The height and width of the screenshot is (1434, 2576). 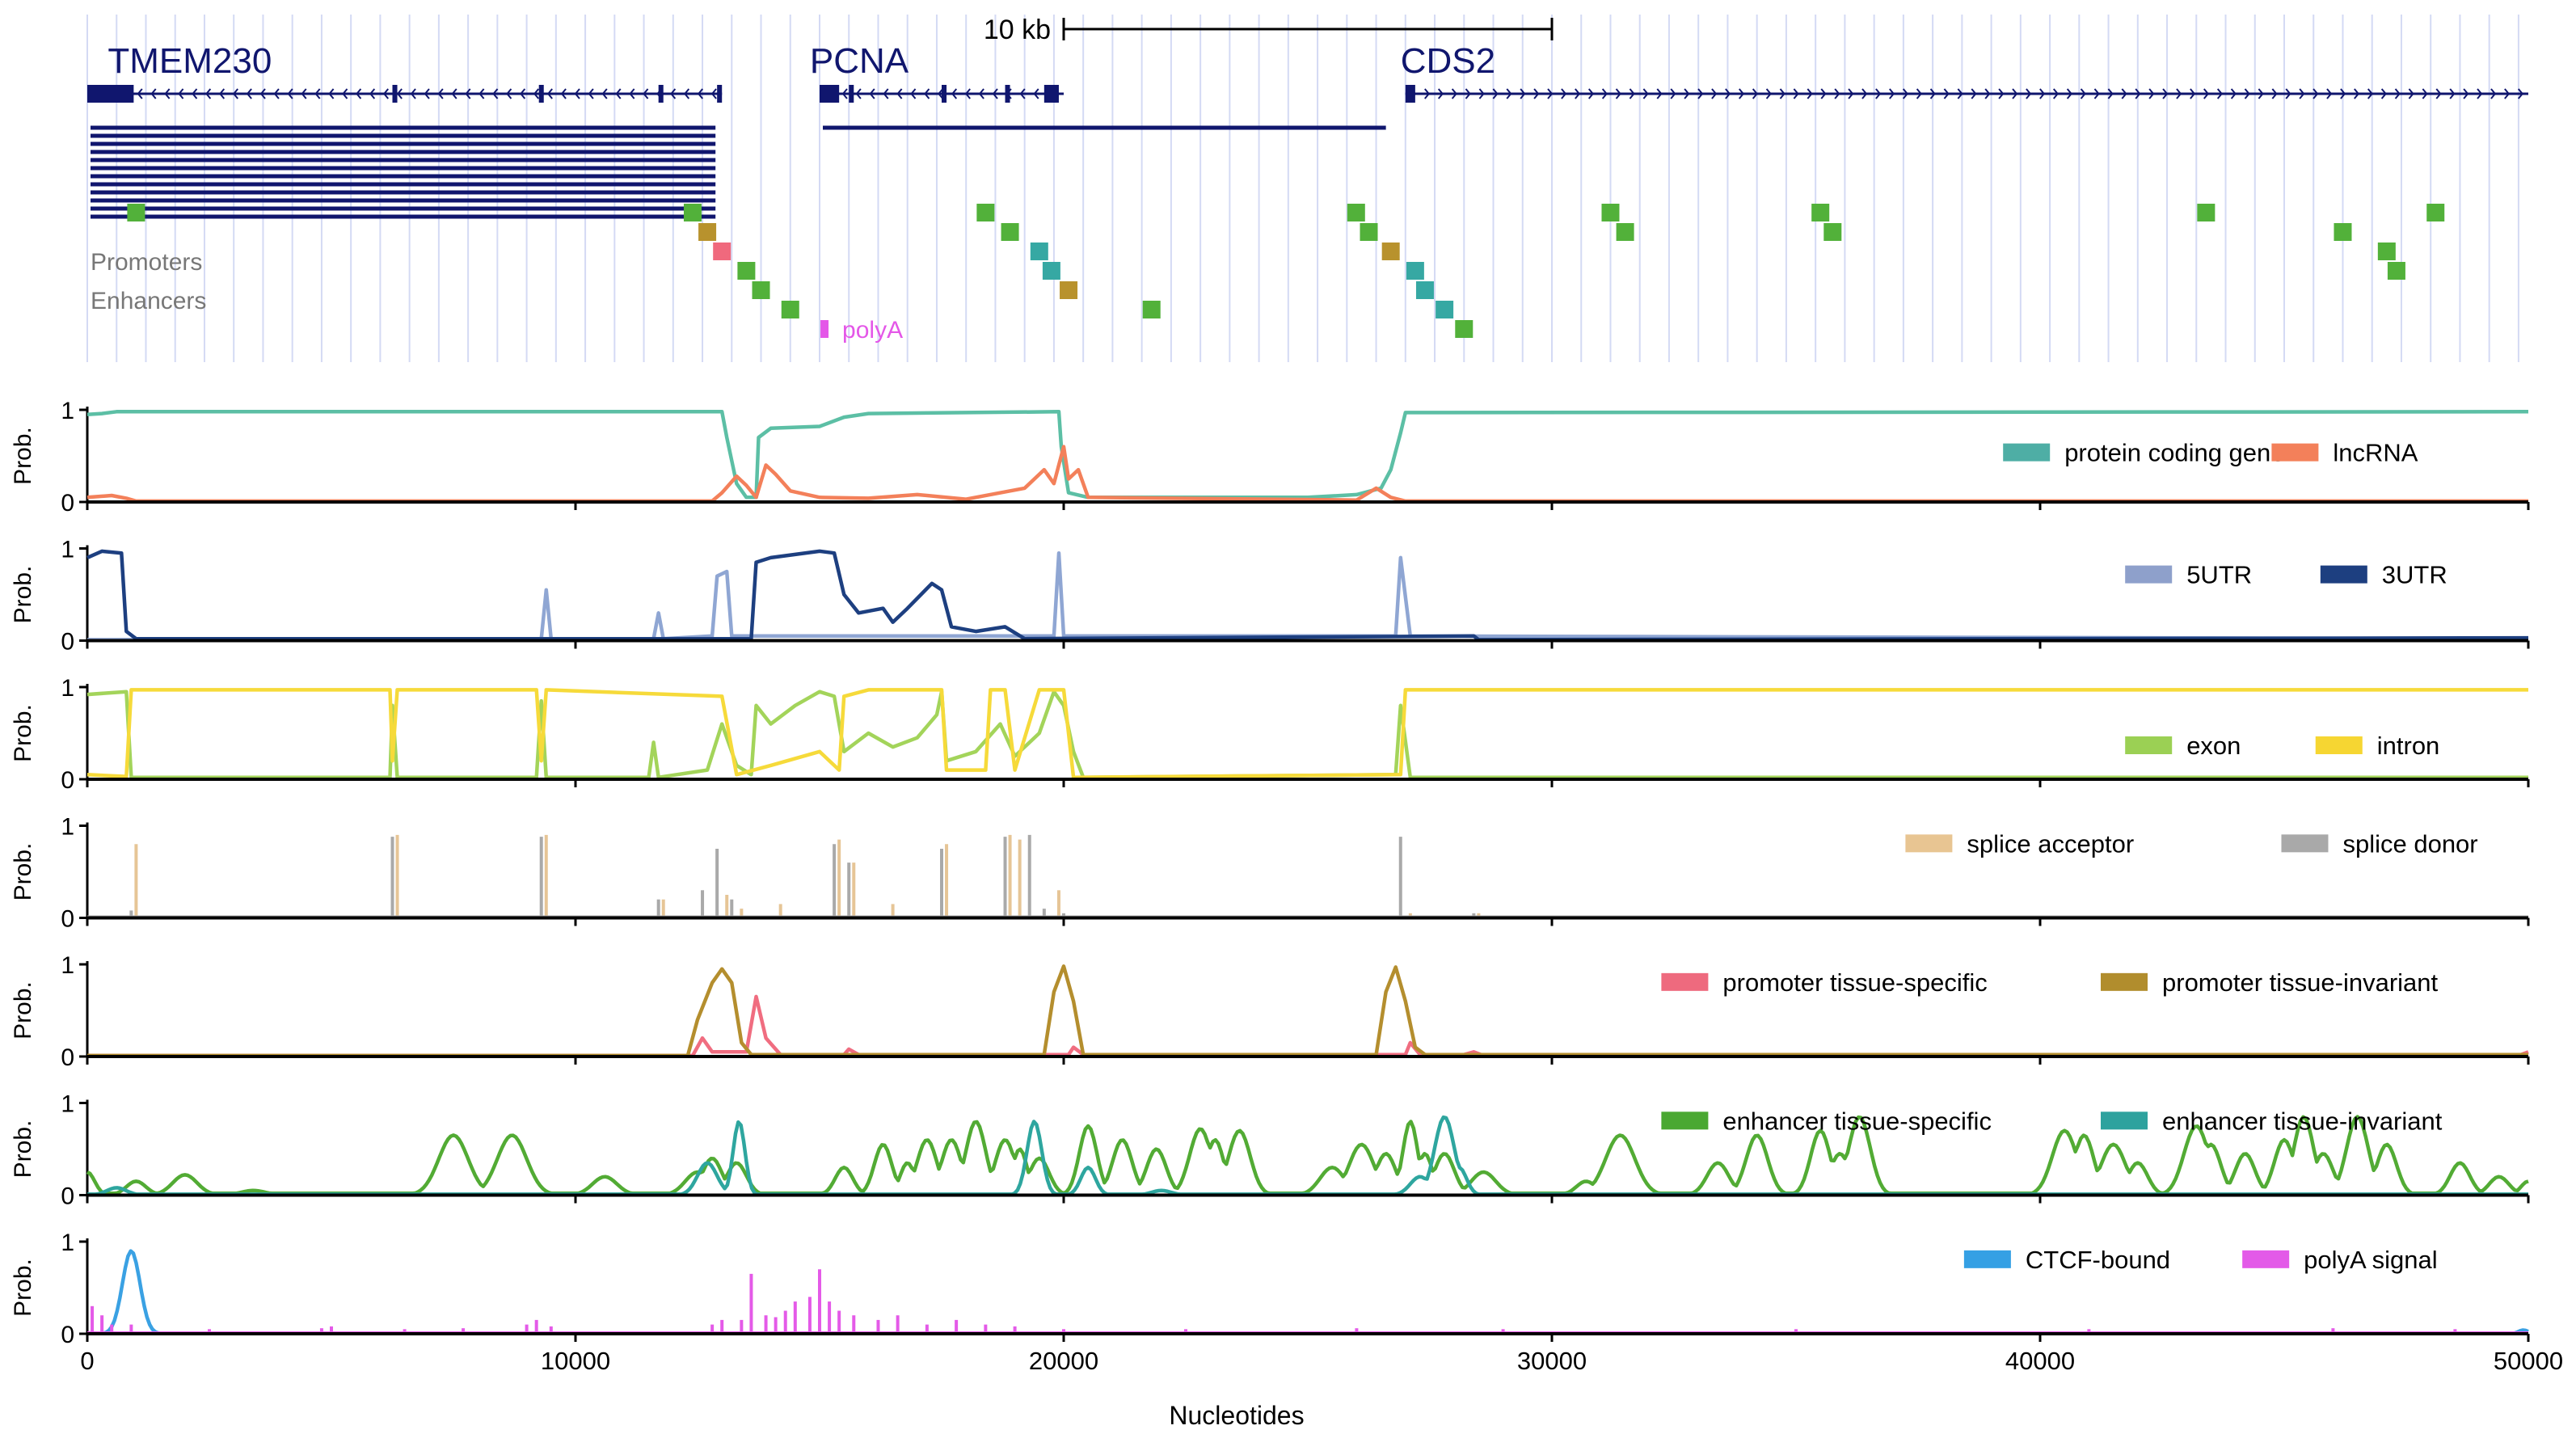 I want to click on enhancers-label: Enhancers, so click(x=148, y=301).